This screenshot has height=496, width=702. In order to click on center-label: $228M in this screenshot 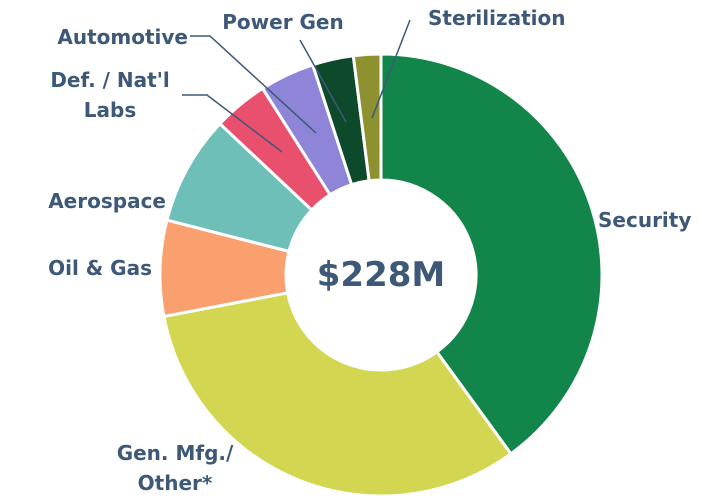, I will do `click(381, 275)`.